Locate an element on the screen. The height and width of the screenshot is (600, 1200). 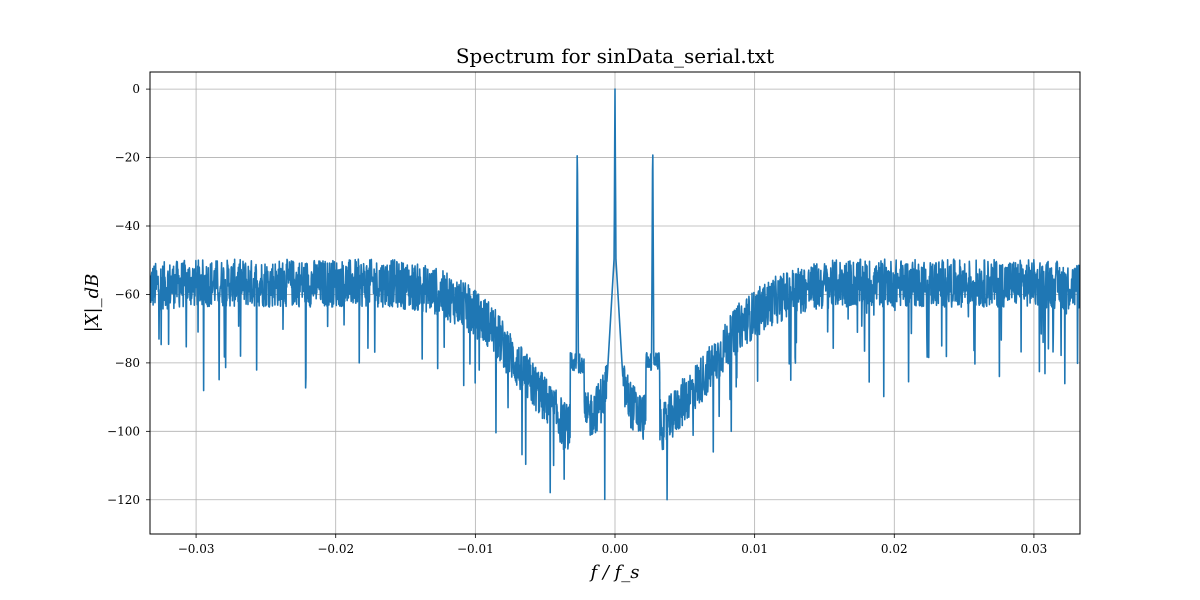
x-tick-label: −0.01 is located at coordinates (475, 549).